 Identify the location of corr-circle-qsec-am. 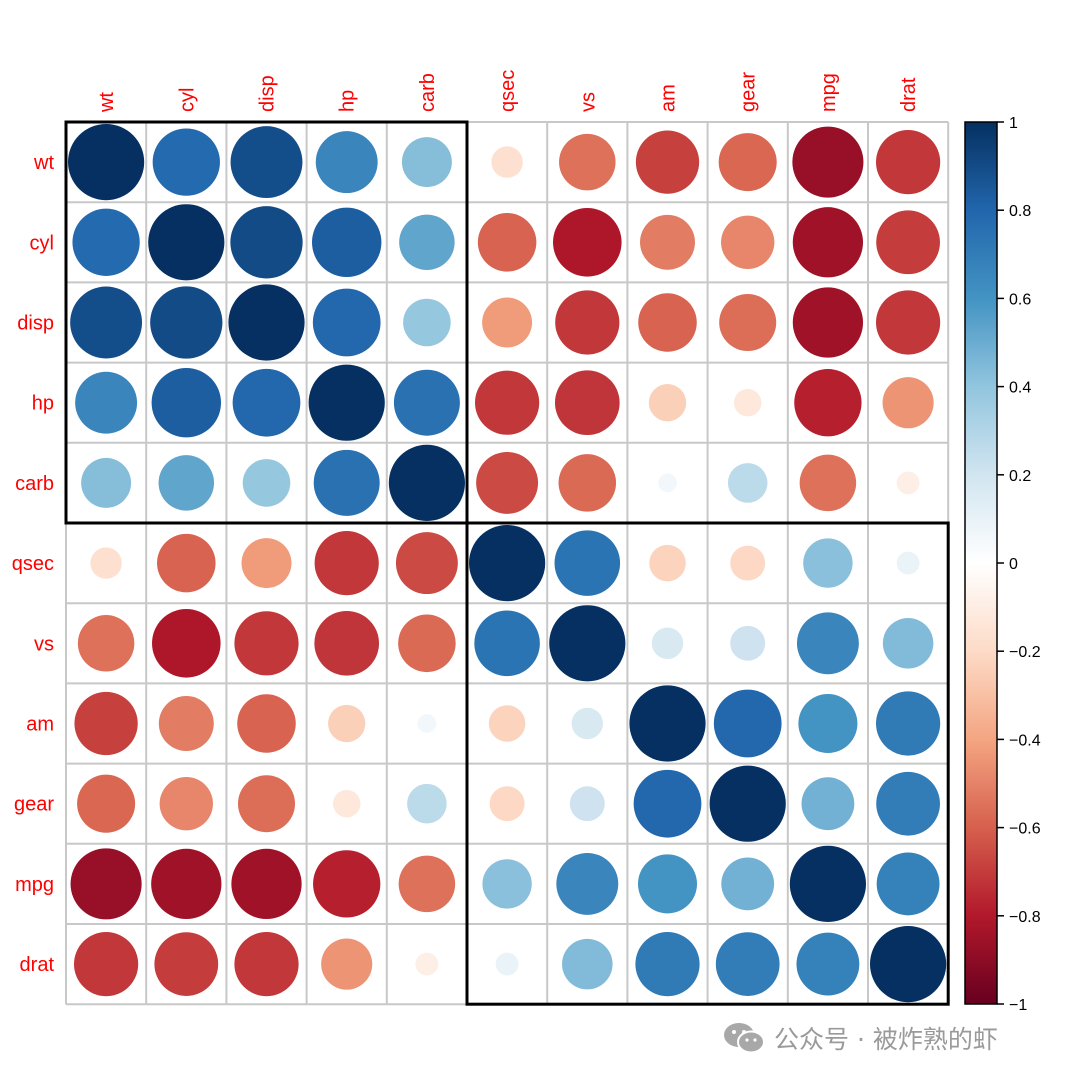
(667, 563).